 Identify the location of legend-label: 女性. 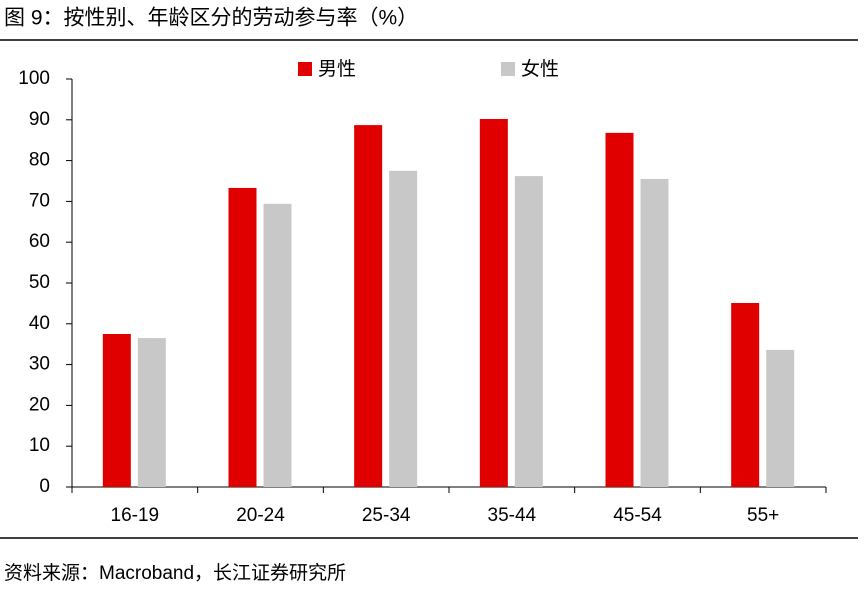
(540, 69).